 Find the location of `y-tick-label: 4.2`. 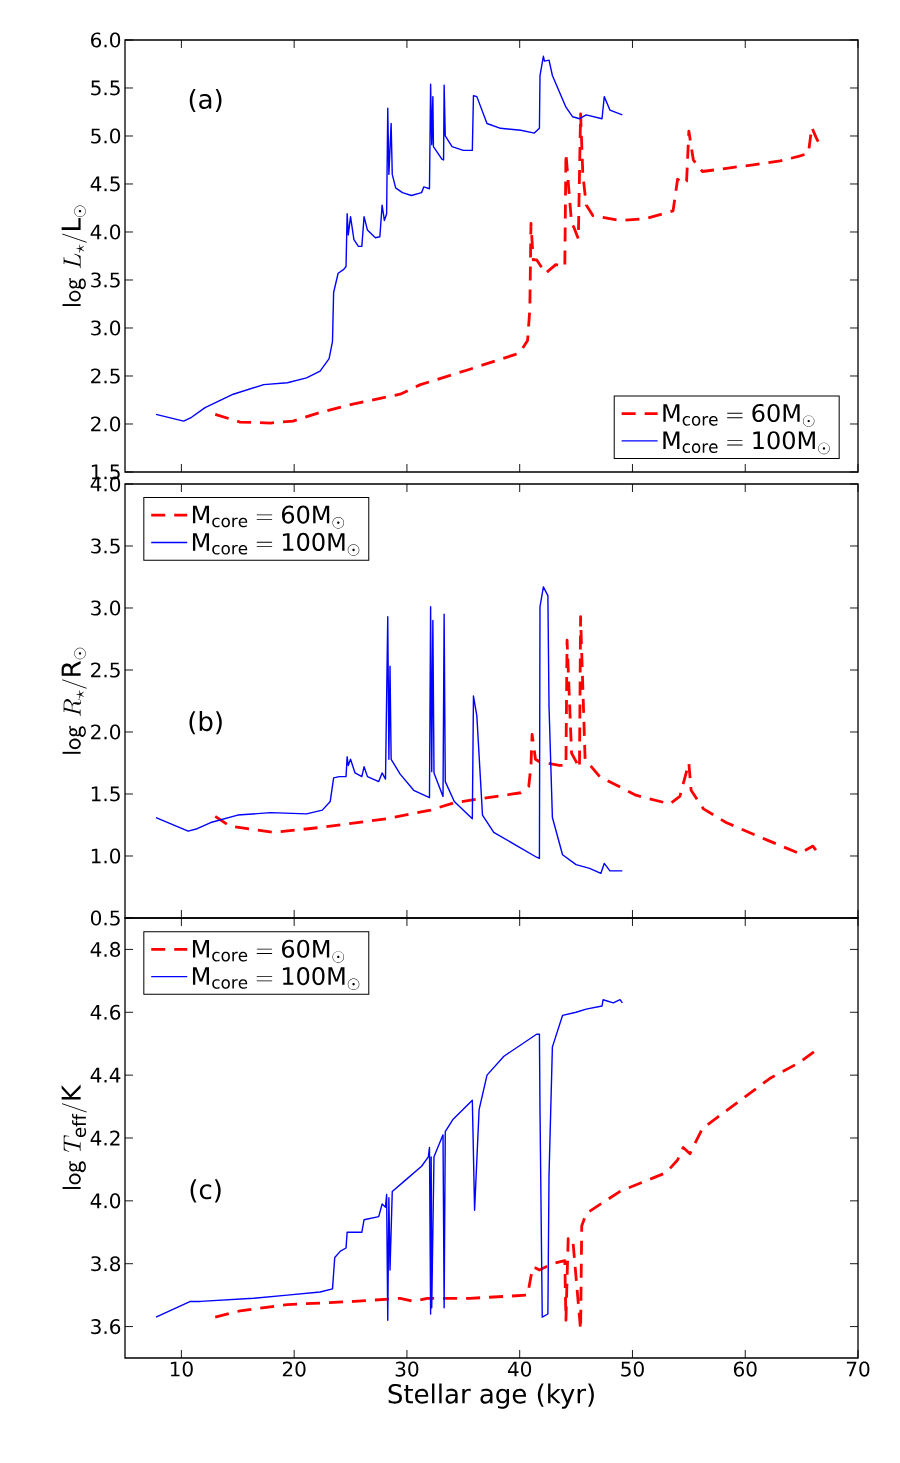

y-tick-label: 4.2 is located at coordinates (105, 1138).